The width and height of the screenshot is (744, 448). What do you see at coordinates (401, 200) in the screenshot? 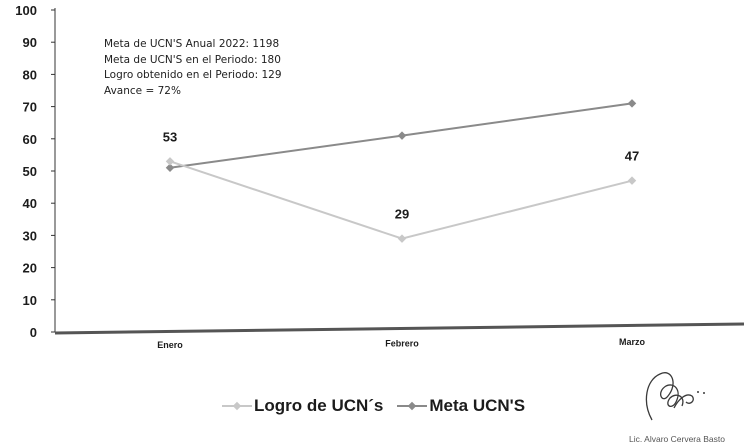
I see `series-line` at bounding box center [401, 200].